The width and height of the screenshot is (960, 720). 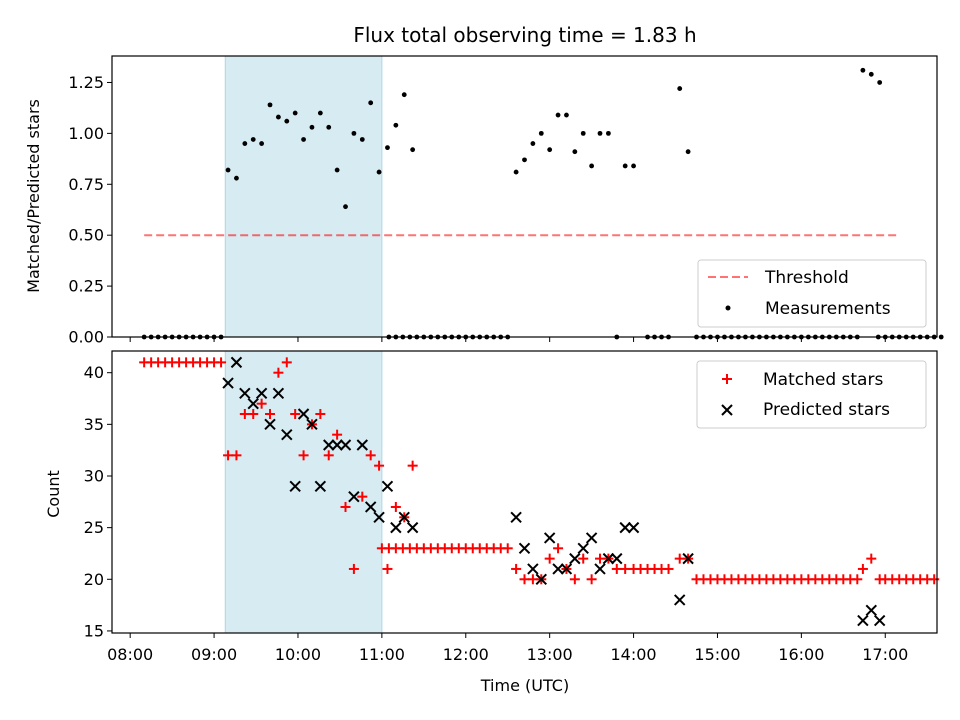 What do you see at coordinates (507, 339) in the screenshot?
I see `top-x-ticks` at bounding box center [507, 339].